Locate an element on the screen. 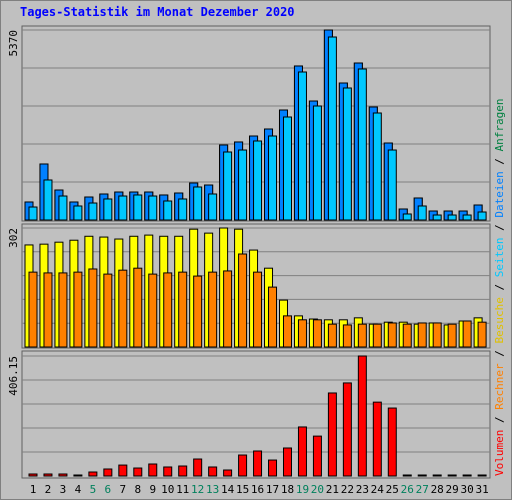 Image resolution: width=512 pixels, height=500 pixels. x-tick-label: 1 is located at coordinates (33, 489).